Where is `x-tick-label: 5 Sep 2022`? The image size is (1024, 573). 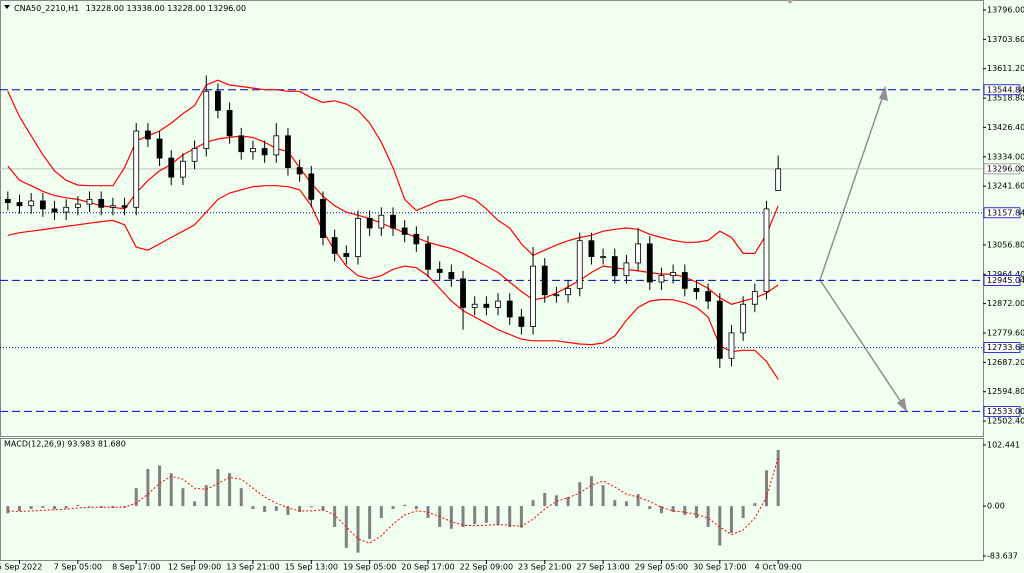 x-tick-label: 5 Sep 2022 is located at coordinates (21, 567).